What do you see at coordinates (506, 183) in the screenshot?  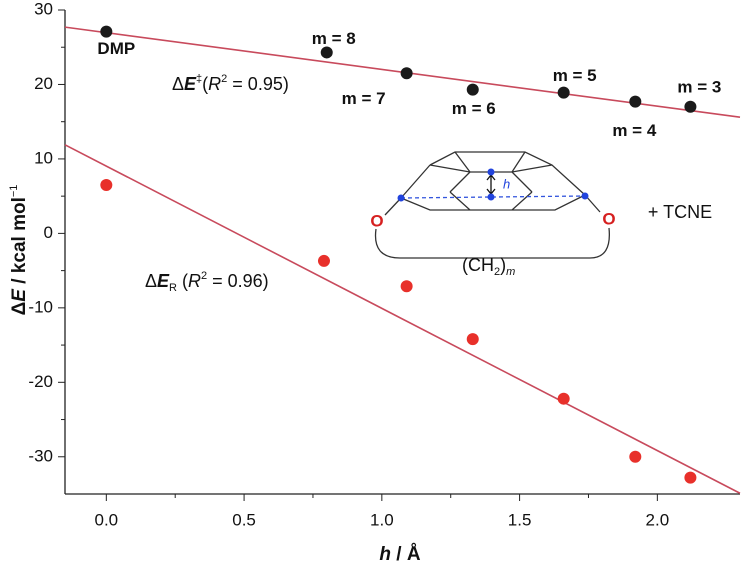 I see `inset-h: h` at bounding box center [506, 183].